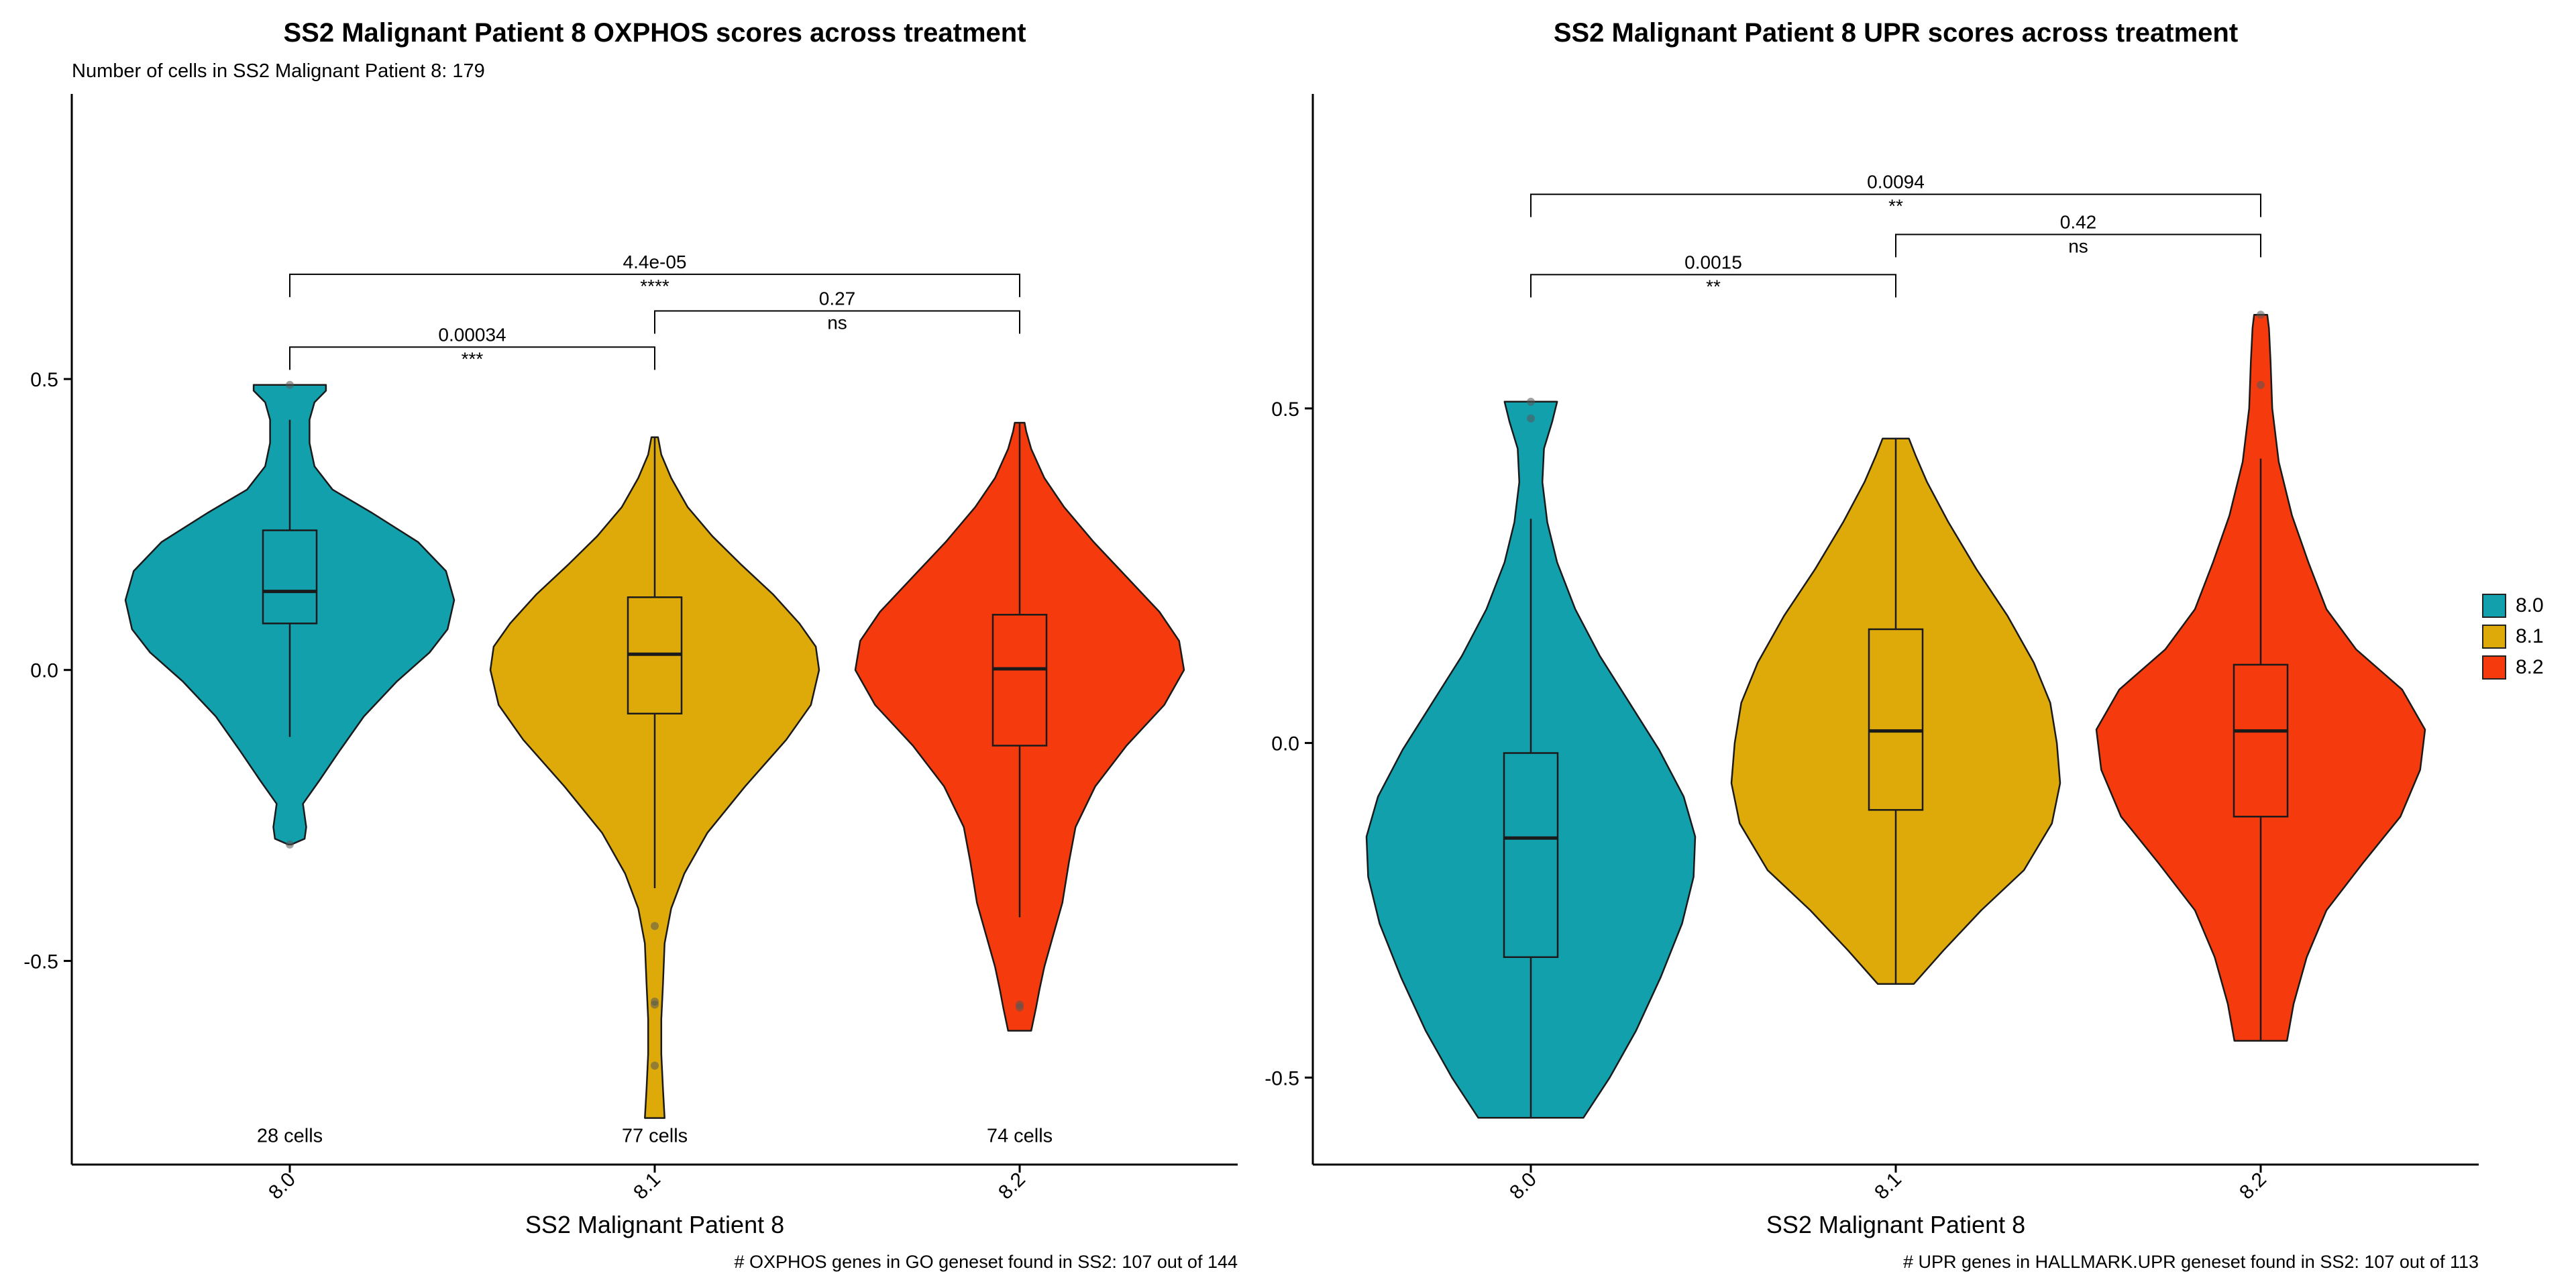  What do you see at coordinates (282, 1186) in the screenshot?
I see `oxphos-x-tick-label: 8.0` at bounding box center [282, 1186].